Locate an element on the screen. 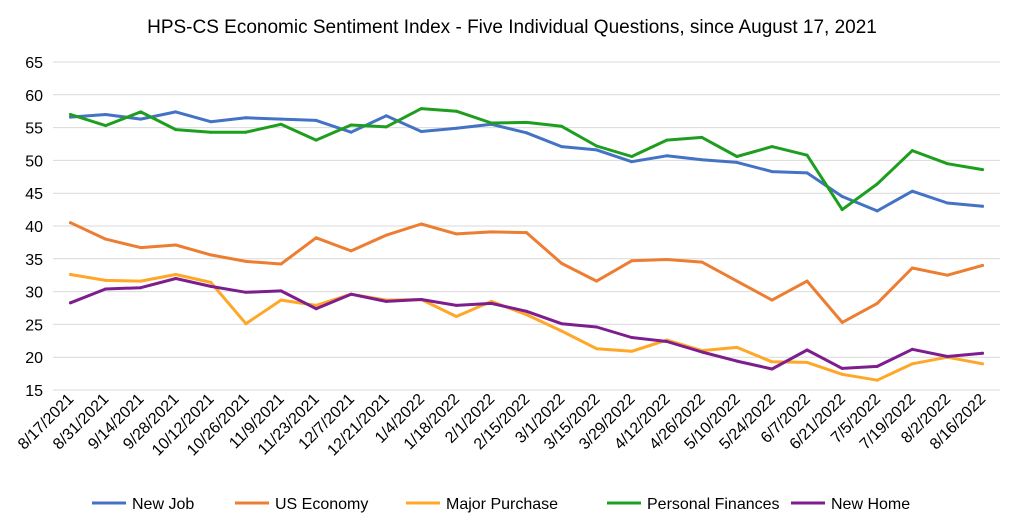  legend-item: Major Purchase is located at coordinates (482, 504).